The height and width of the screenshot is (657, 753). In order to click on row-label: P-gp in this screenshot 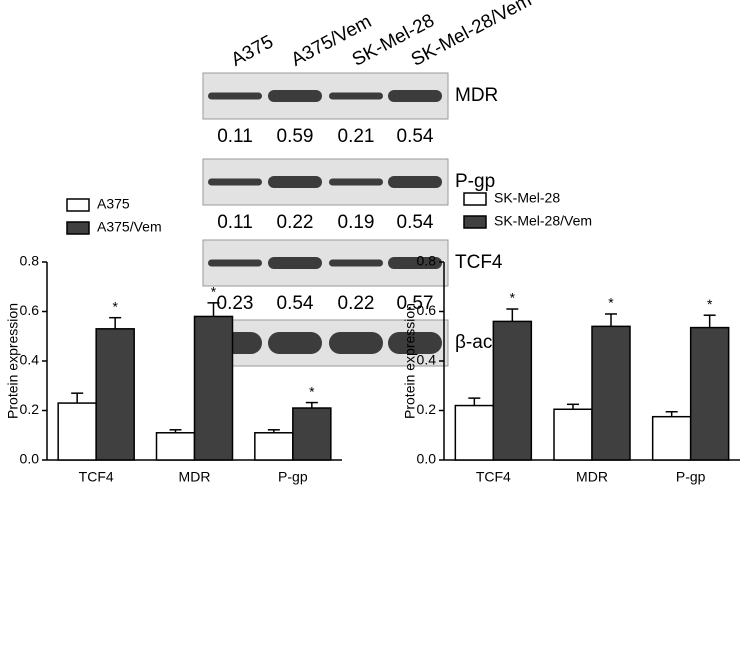, I will do `click(475, 181)`.